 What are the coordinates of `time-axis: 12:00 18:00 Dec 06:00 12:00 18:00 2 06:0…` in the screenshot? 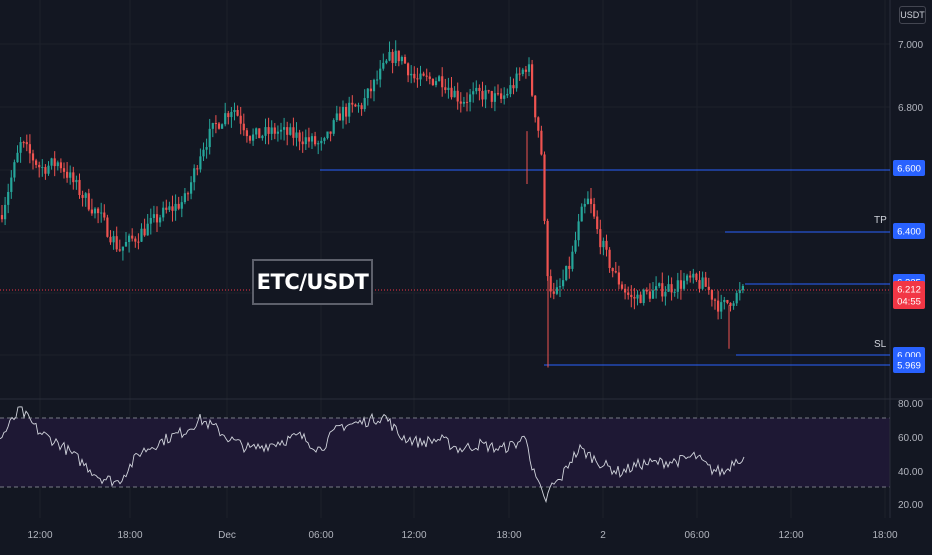 It's located at (462, 535).